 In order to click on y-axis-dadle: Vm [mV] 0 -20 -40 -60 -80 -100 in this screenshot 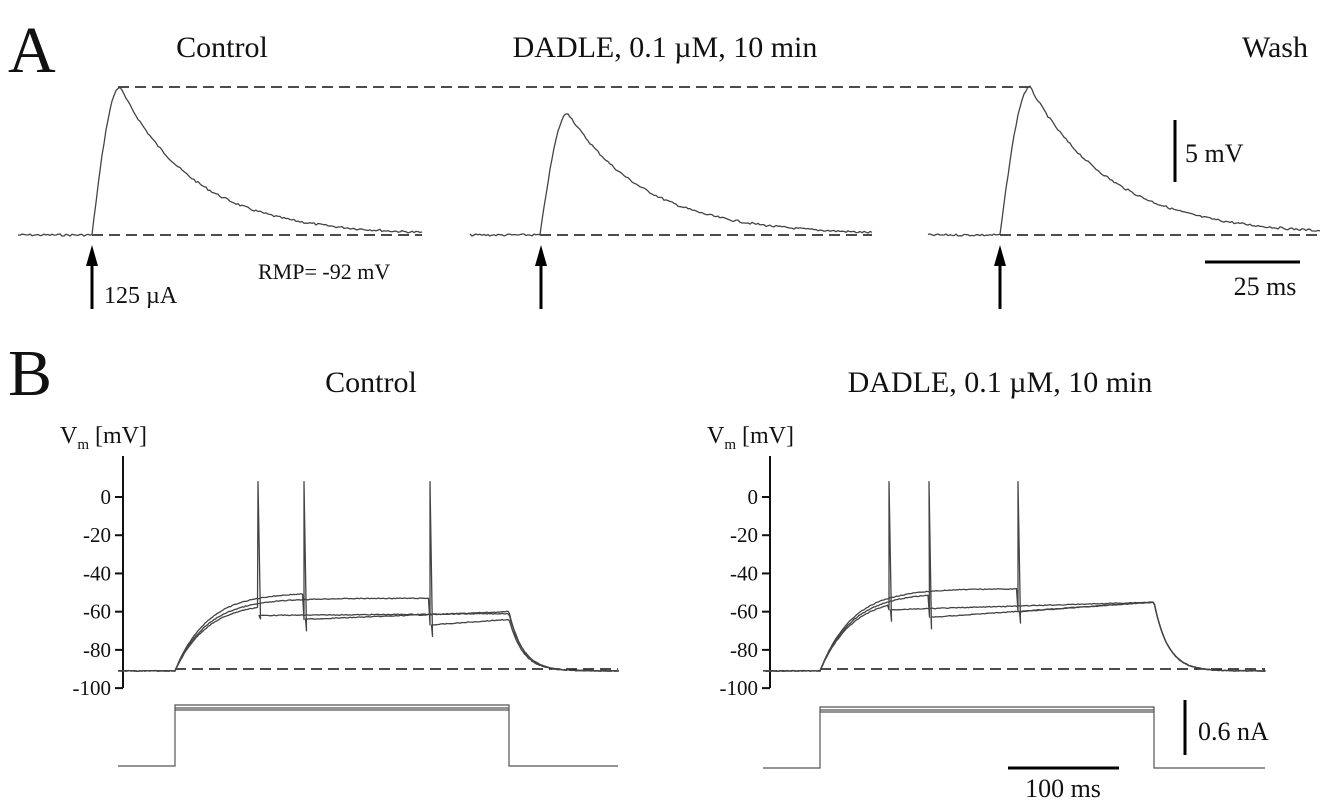, I will do `click(750, 561)`.